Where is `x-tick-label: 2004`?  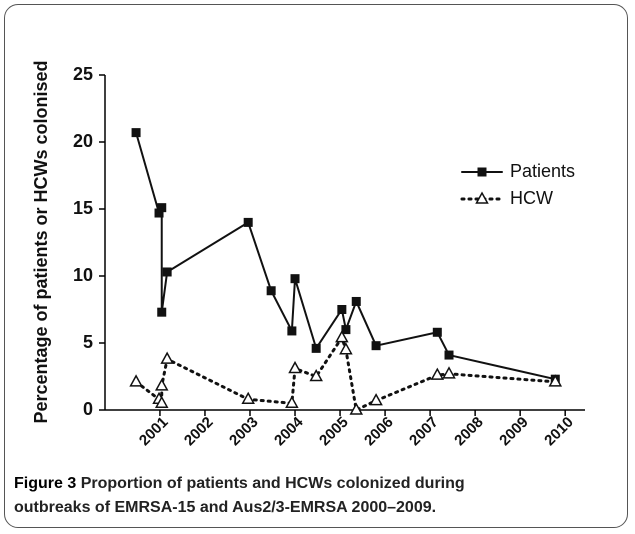
x-tick-label: 2004 is located at coordinates (289, 431).